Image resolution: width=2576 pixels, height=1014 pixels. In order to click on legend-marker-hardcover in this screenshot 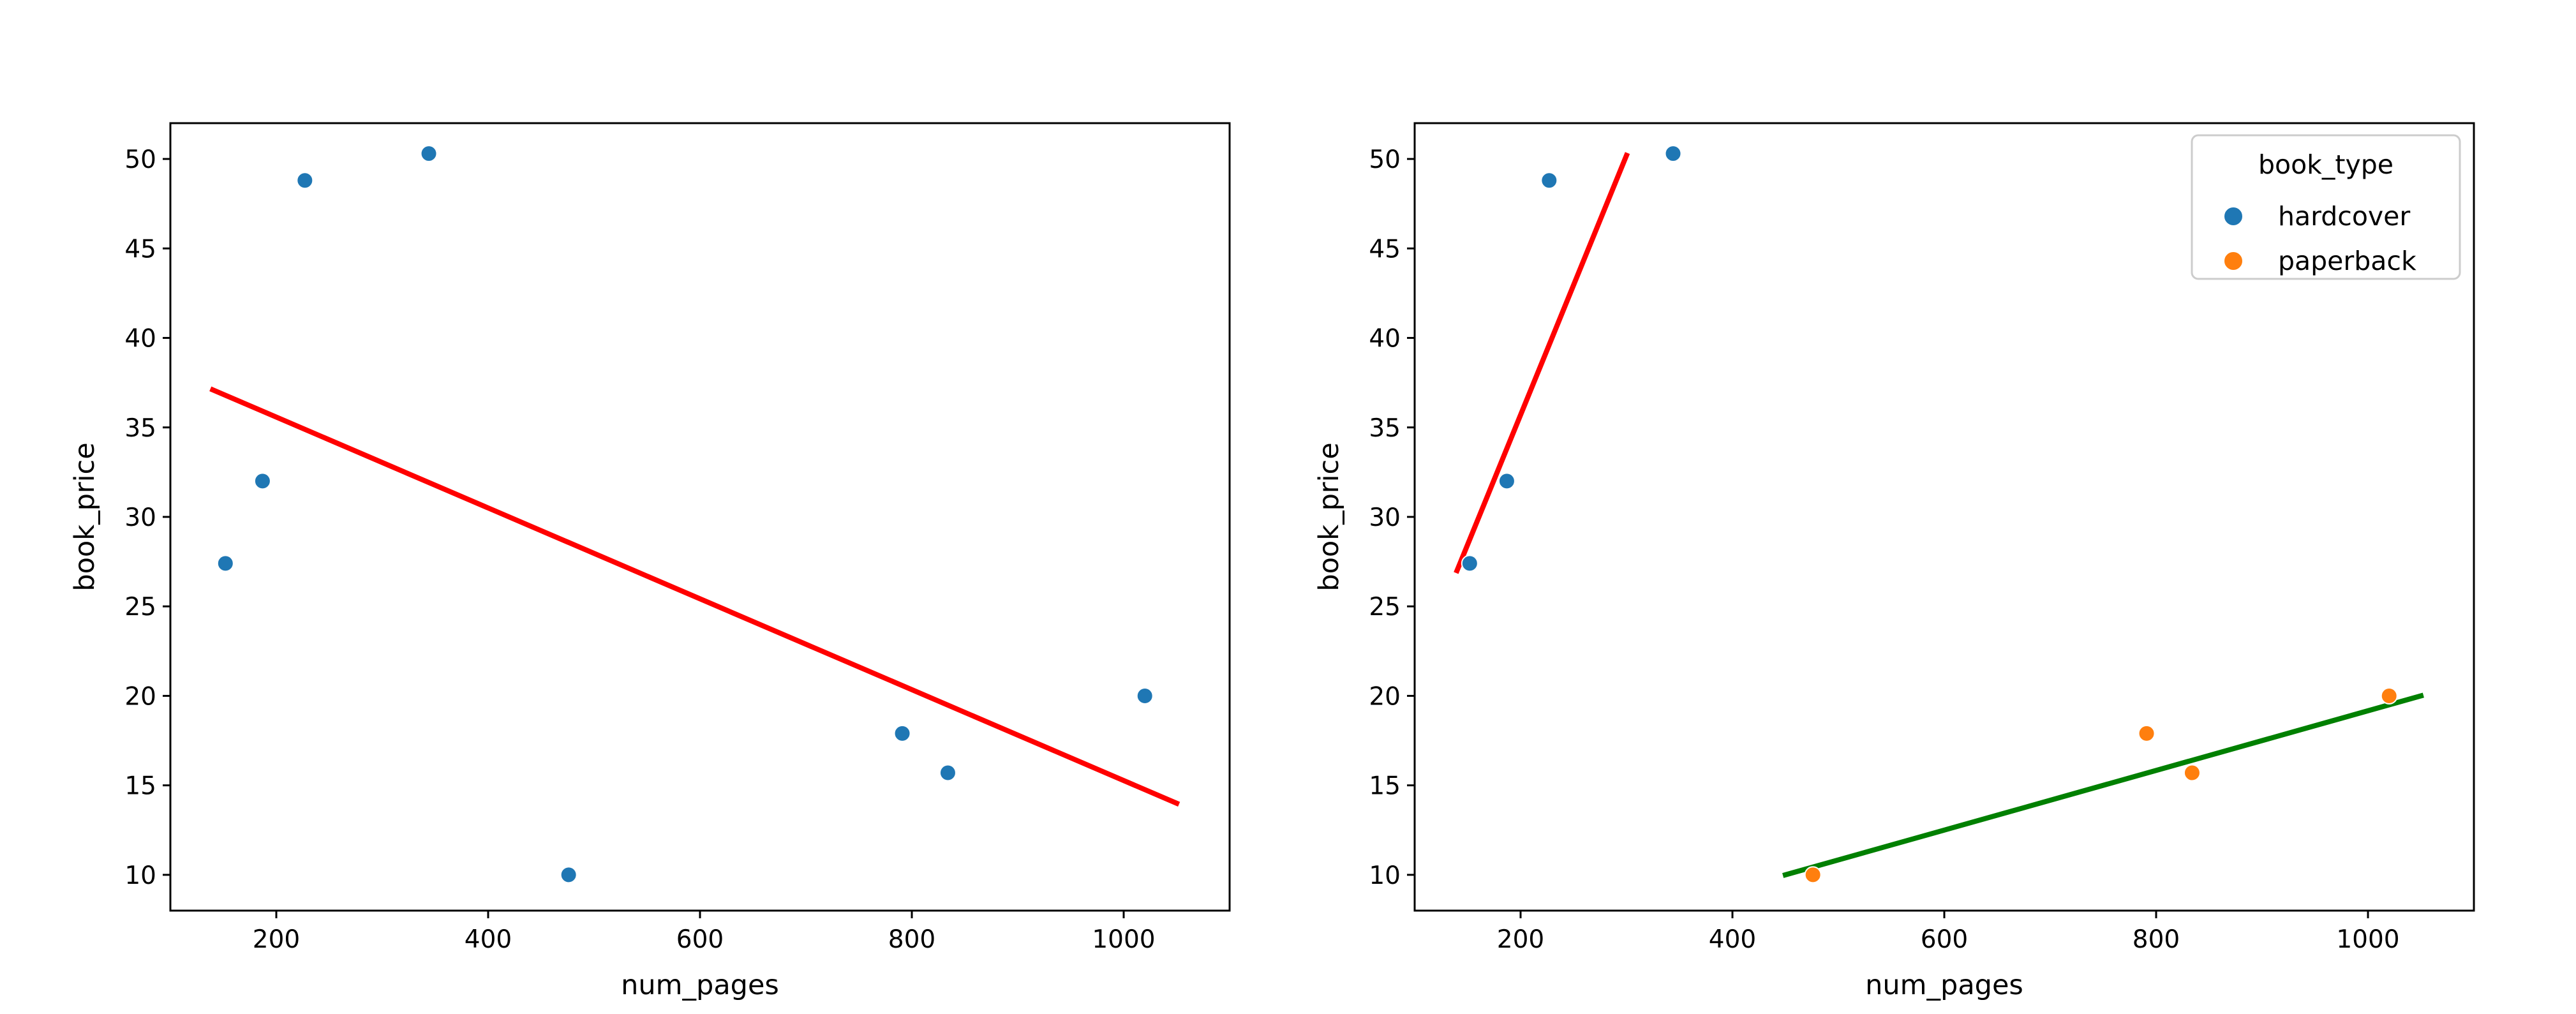, I will do `click(2233, 216)`.